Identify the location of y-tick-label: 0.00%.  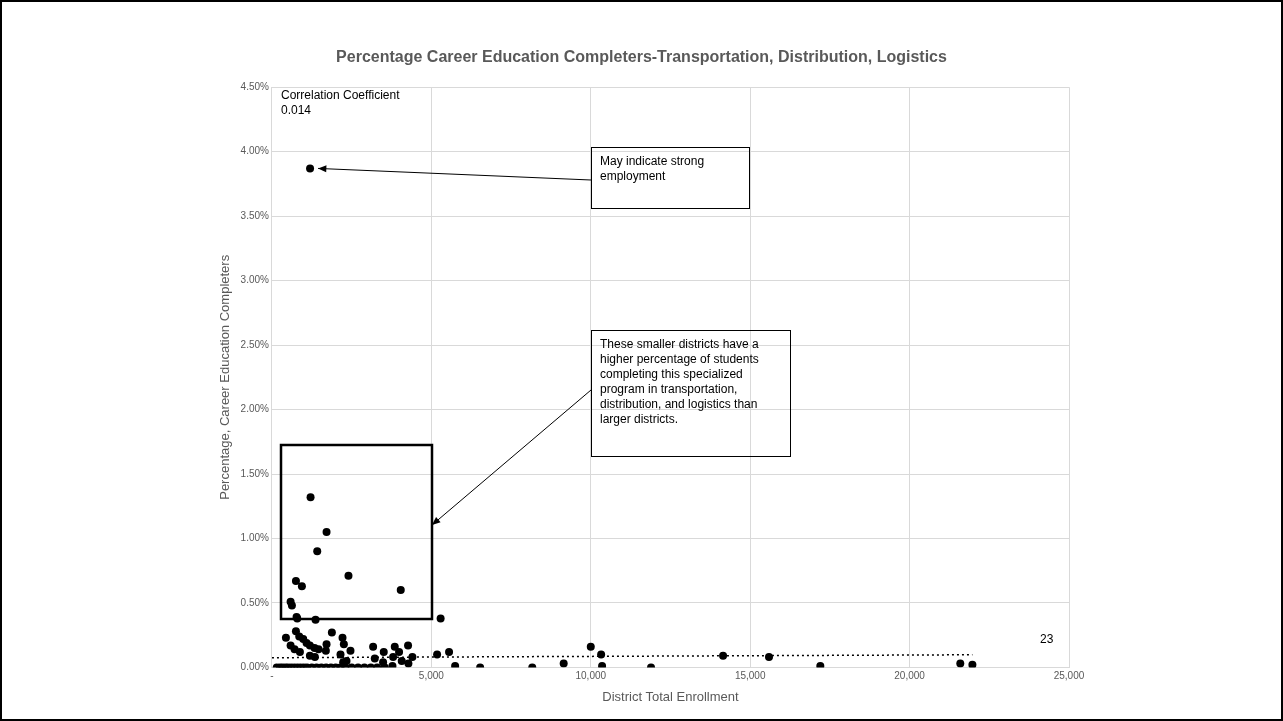
(255, 667).